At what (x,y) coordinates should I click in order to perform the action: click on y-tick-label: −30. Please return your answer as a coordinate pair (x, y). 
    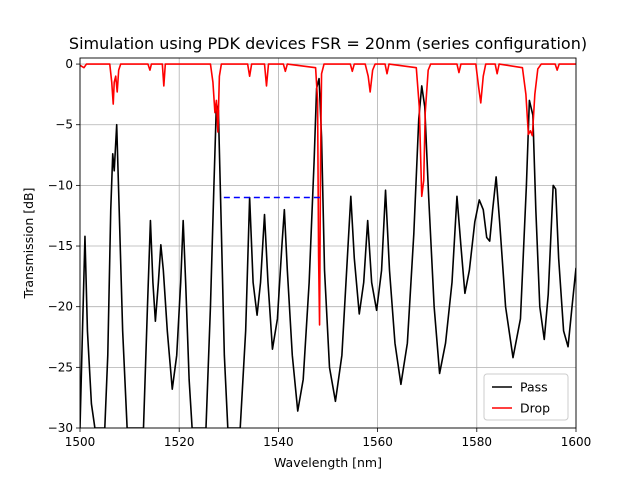
    Looking at the image, I should click on (60, 428).